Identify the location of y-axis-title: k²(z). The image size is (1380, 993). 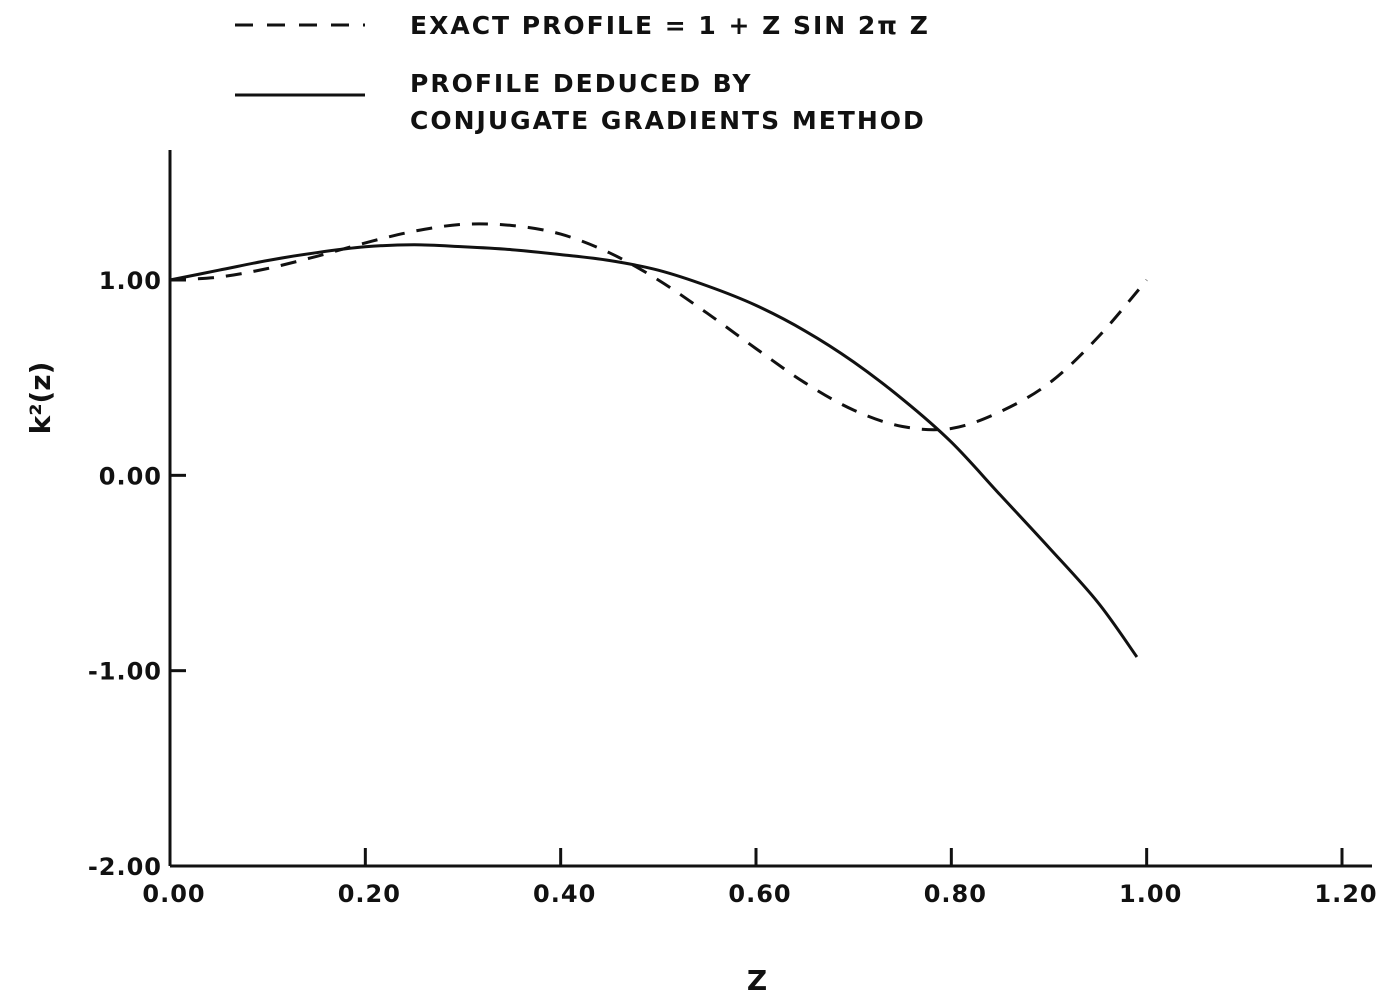
(40, 398).